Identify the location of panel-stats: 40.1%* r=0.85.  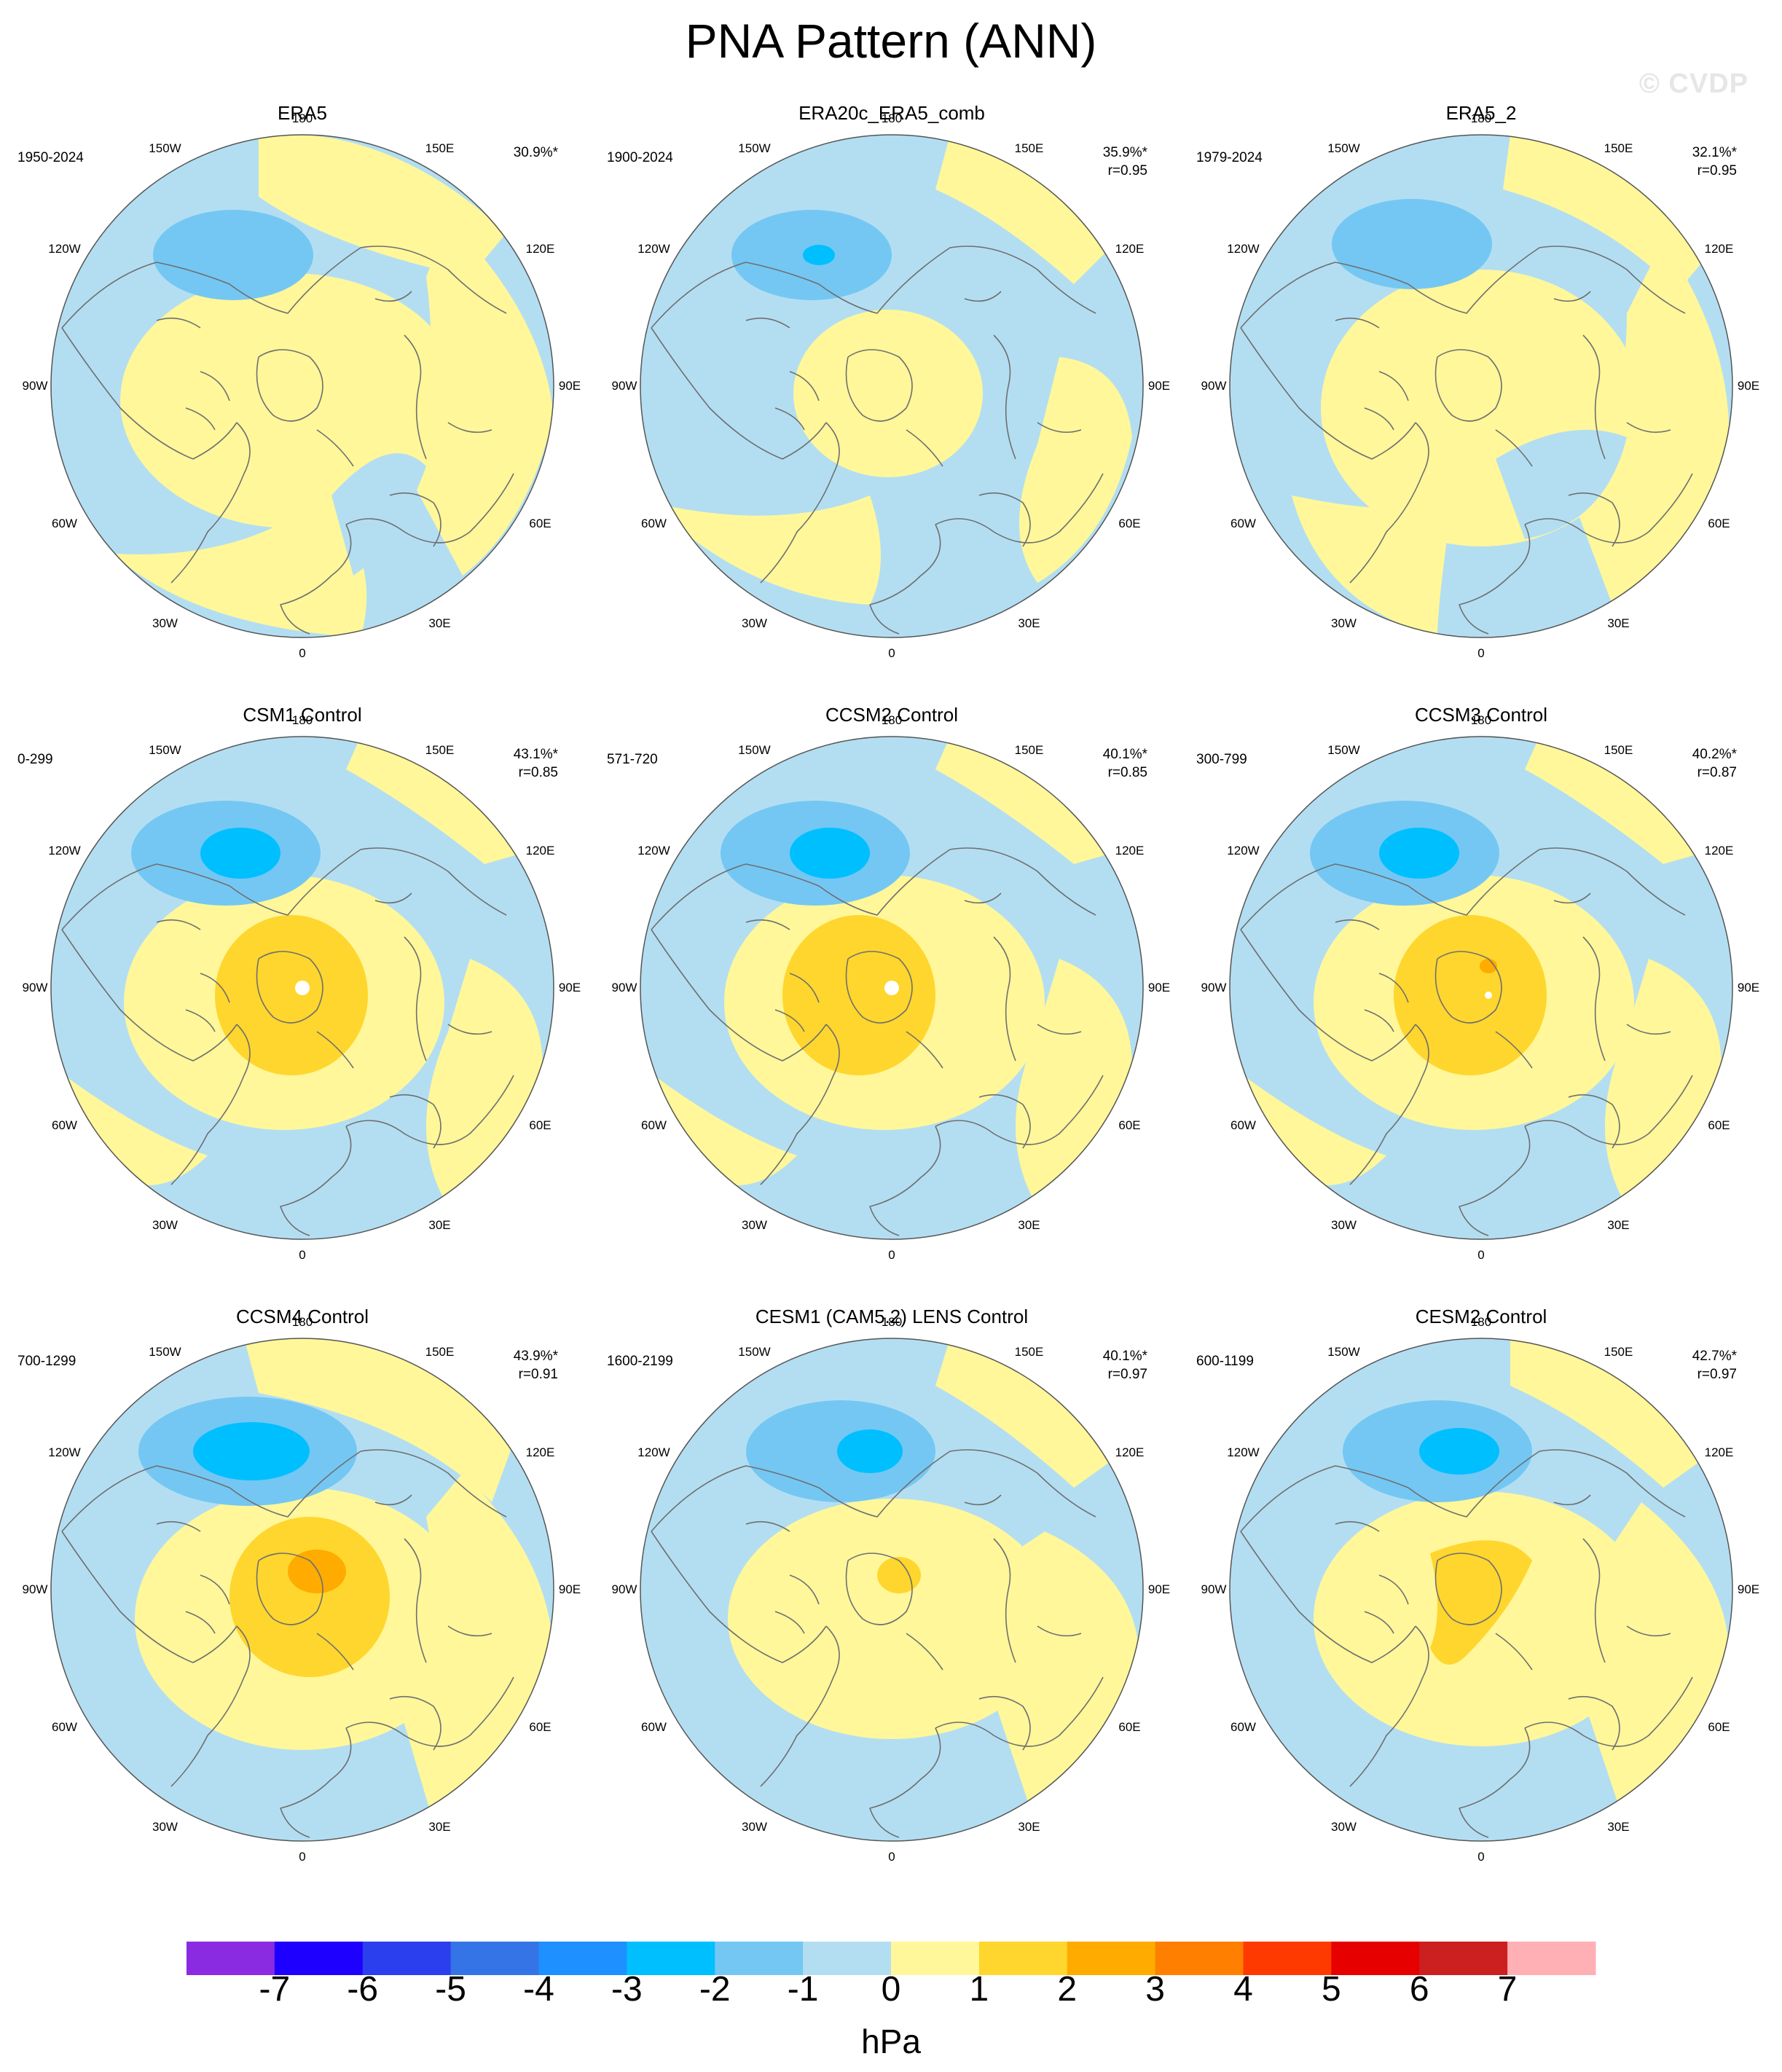
(1125, 764).